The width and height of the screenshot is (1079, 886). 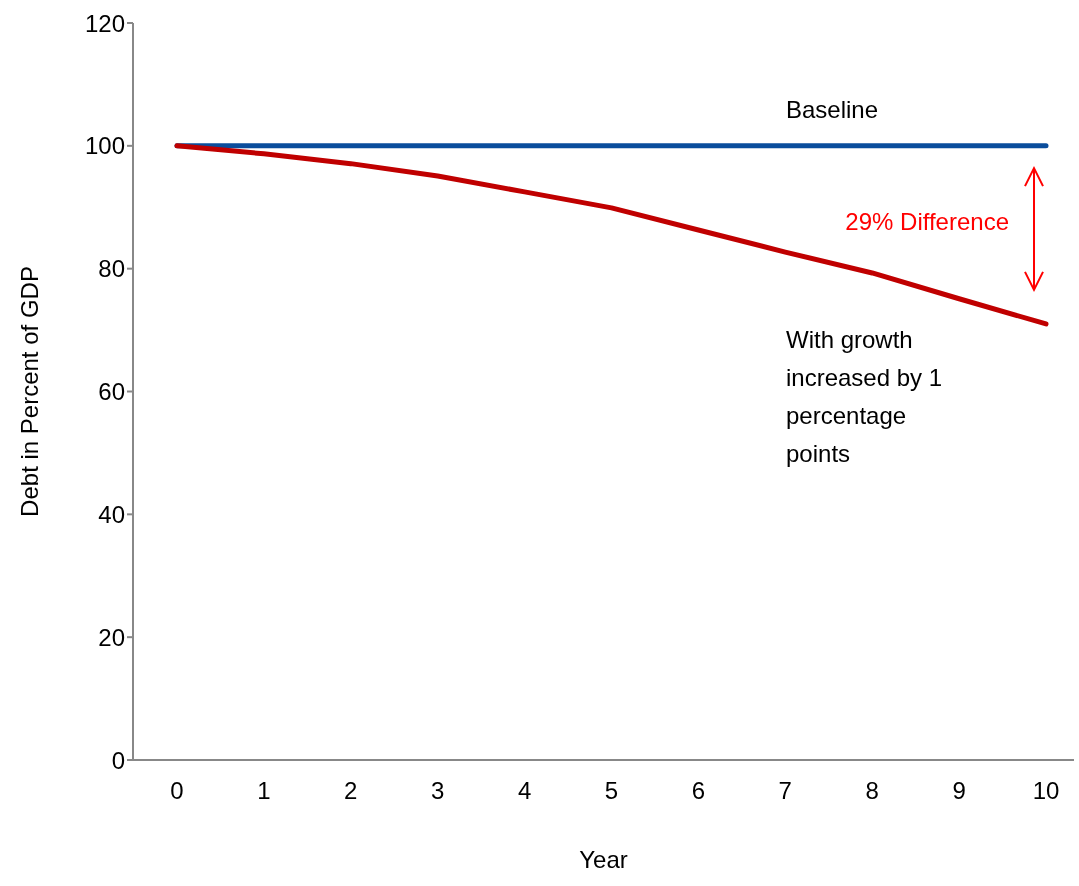 I want to click on x-tick-label: 4, so click(x=524, y=791).